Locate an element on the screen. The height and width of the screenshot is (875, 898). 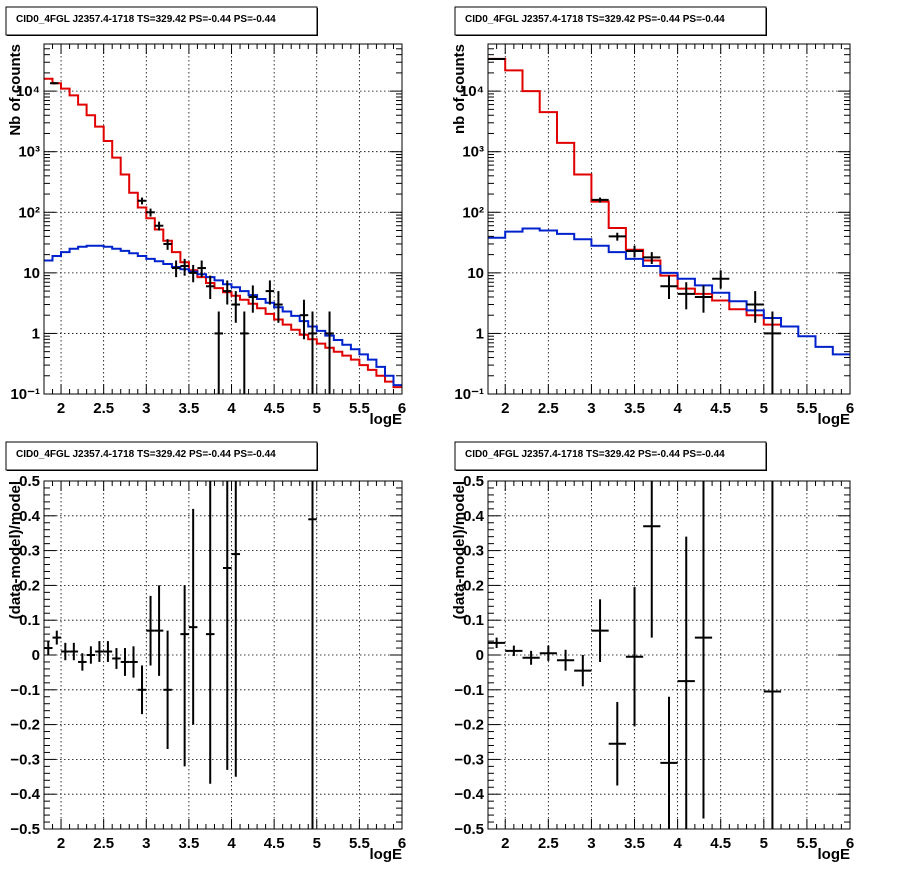
x-tick-label: 2 is located at coordinates (61, 408).